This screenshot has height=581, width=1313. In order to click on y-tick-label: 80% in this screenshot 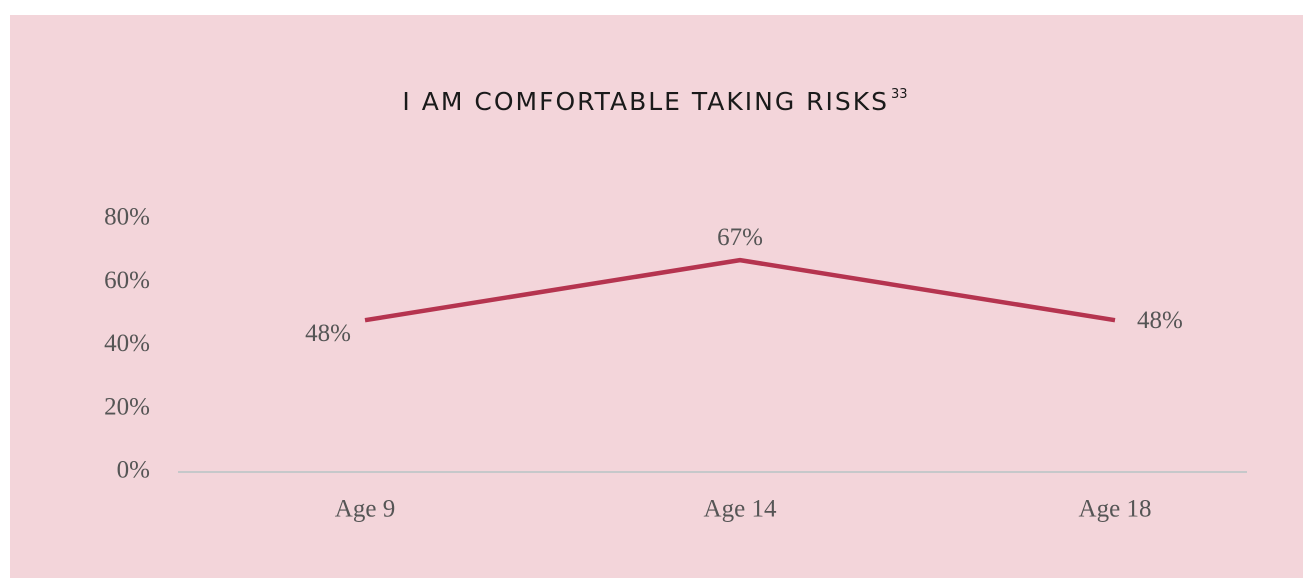, I will do `click(127, 217)`.